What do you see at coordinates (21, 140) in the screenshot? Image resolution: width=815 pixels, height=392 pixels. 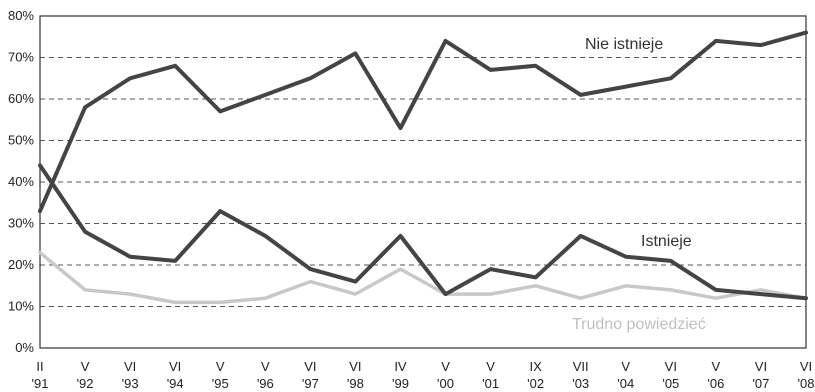 I see `y-tick-label: 50%` at bounding box center [21, 140].